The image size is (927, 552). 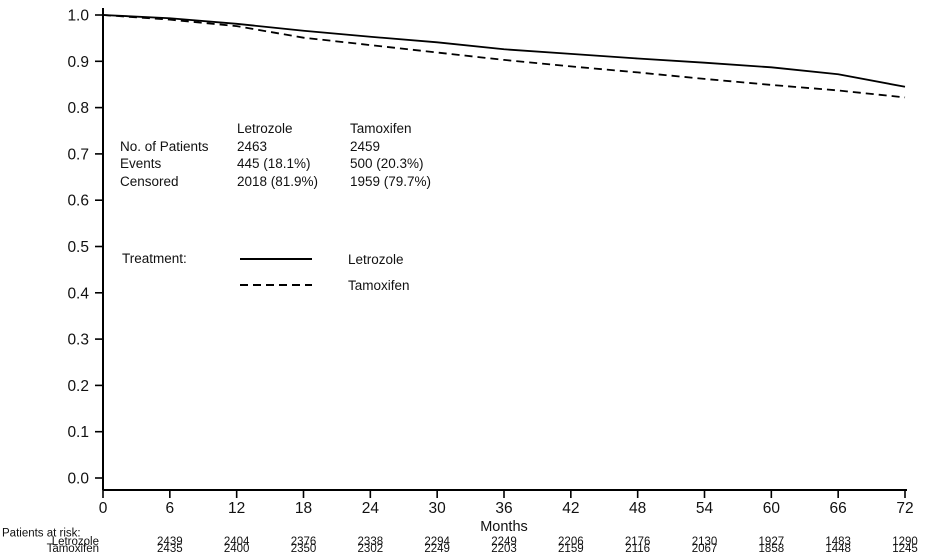 I want to click on at-risk-count: 2302, so click(x=371, y=547).